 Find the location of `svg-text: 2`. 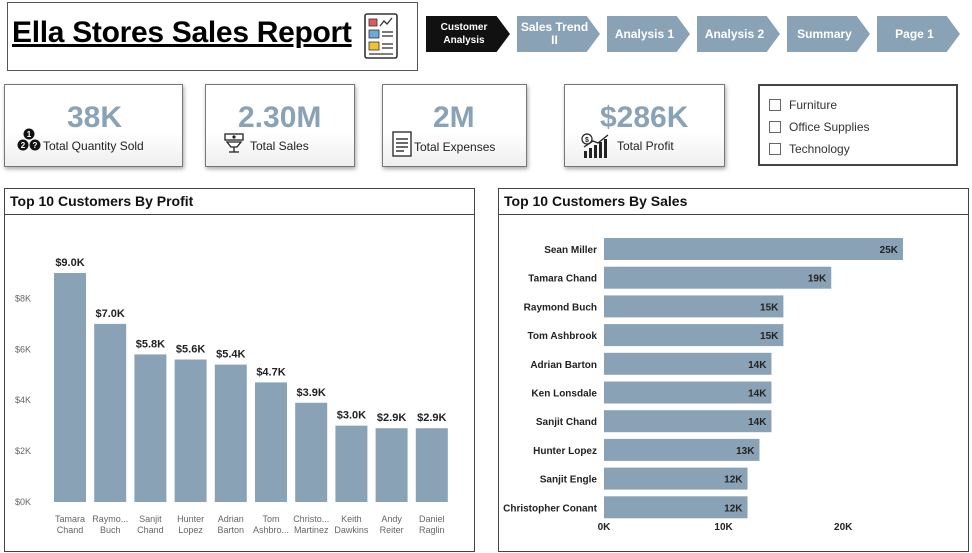

svg-text: 2 is located at coordinates (23, 145).